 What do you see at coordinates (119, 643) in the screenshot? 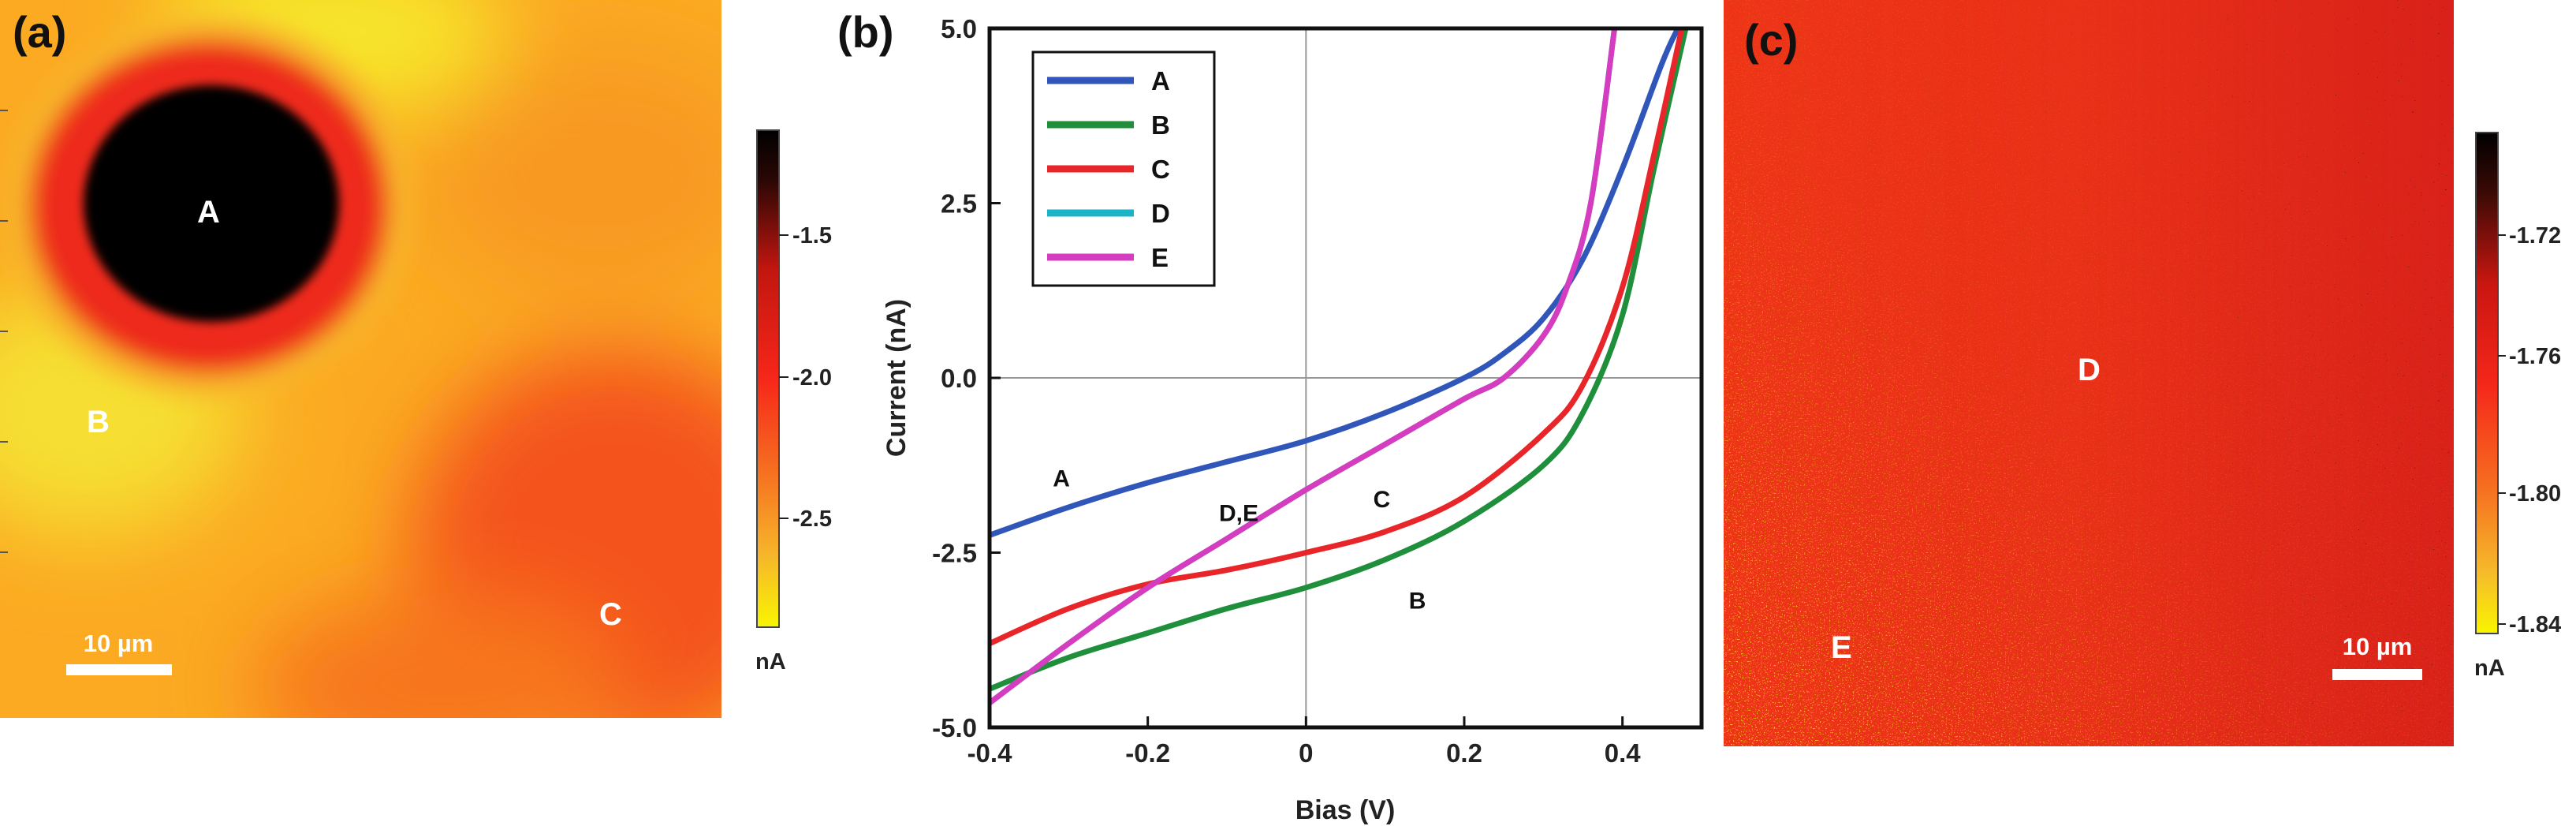
I see `panel-a-scalebar-label: 10 µm` at bounding box center [119, 643].